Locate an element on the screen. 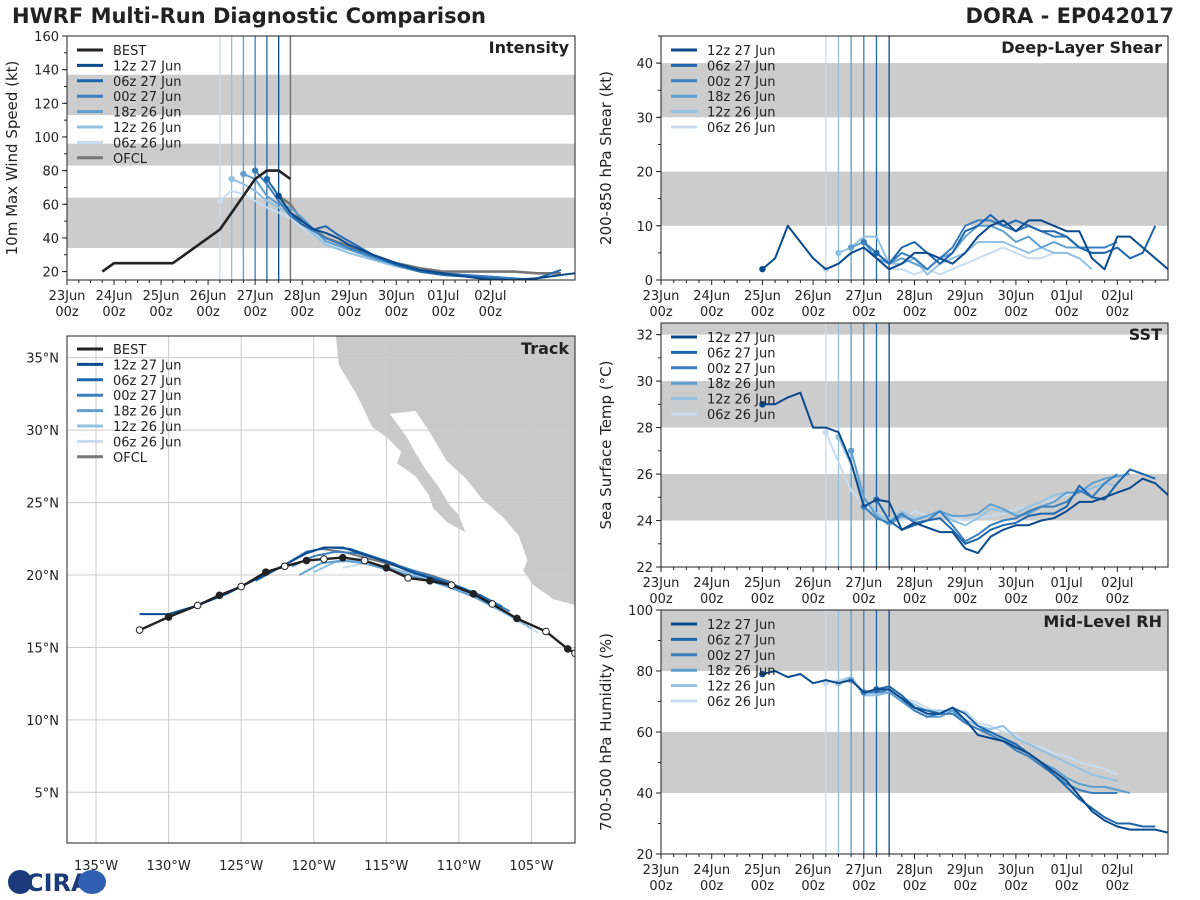  sst-ytick-label: 32 is located at coordinates (644, 336).